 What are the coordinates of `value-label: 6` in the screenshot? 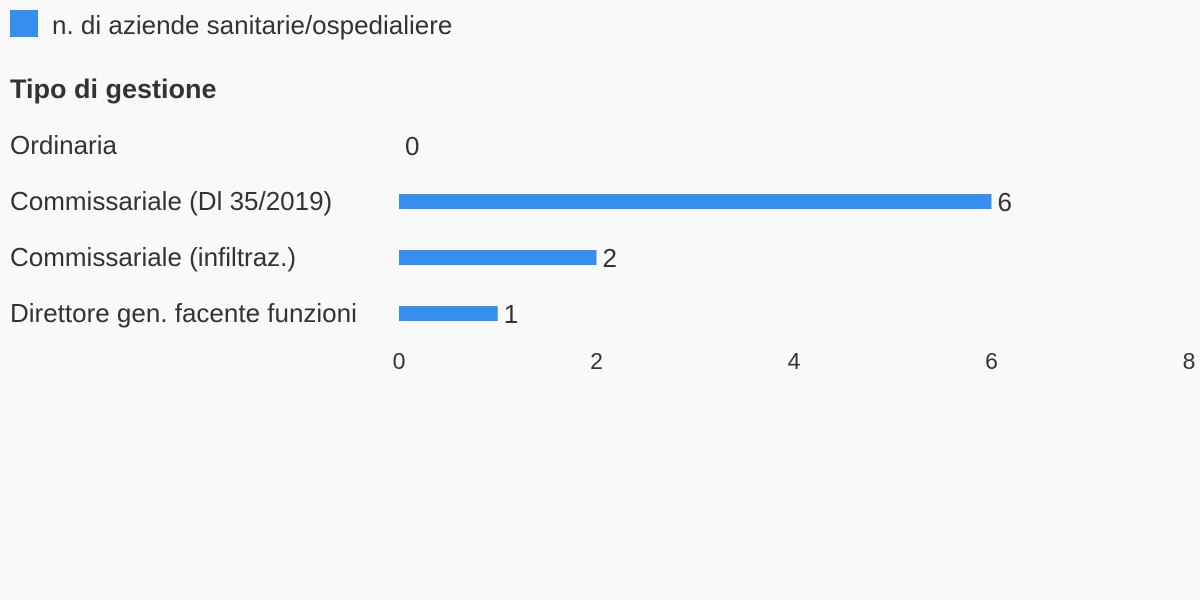 It's located at (1005, 202).